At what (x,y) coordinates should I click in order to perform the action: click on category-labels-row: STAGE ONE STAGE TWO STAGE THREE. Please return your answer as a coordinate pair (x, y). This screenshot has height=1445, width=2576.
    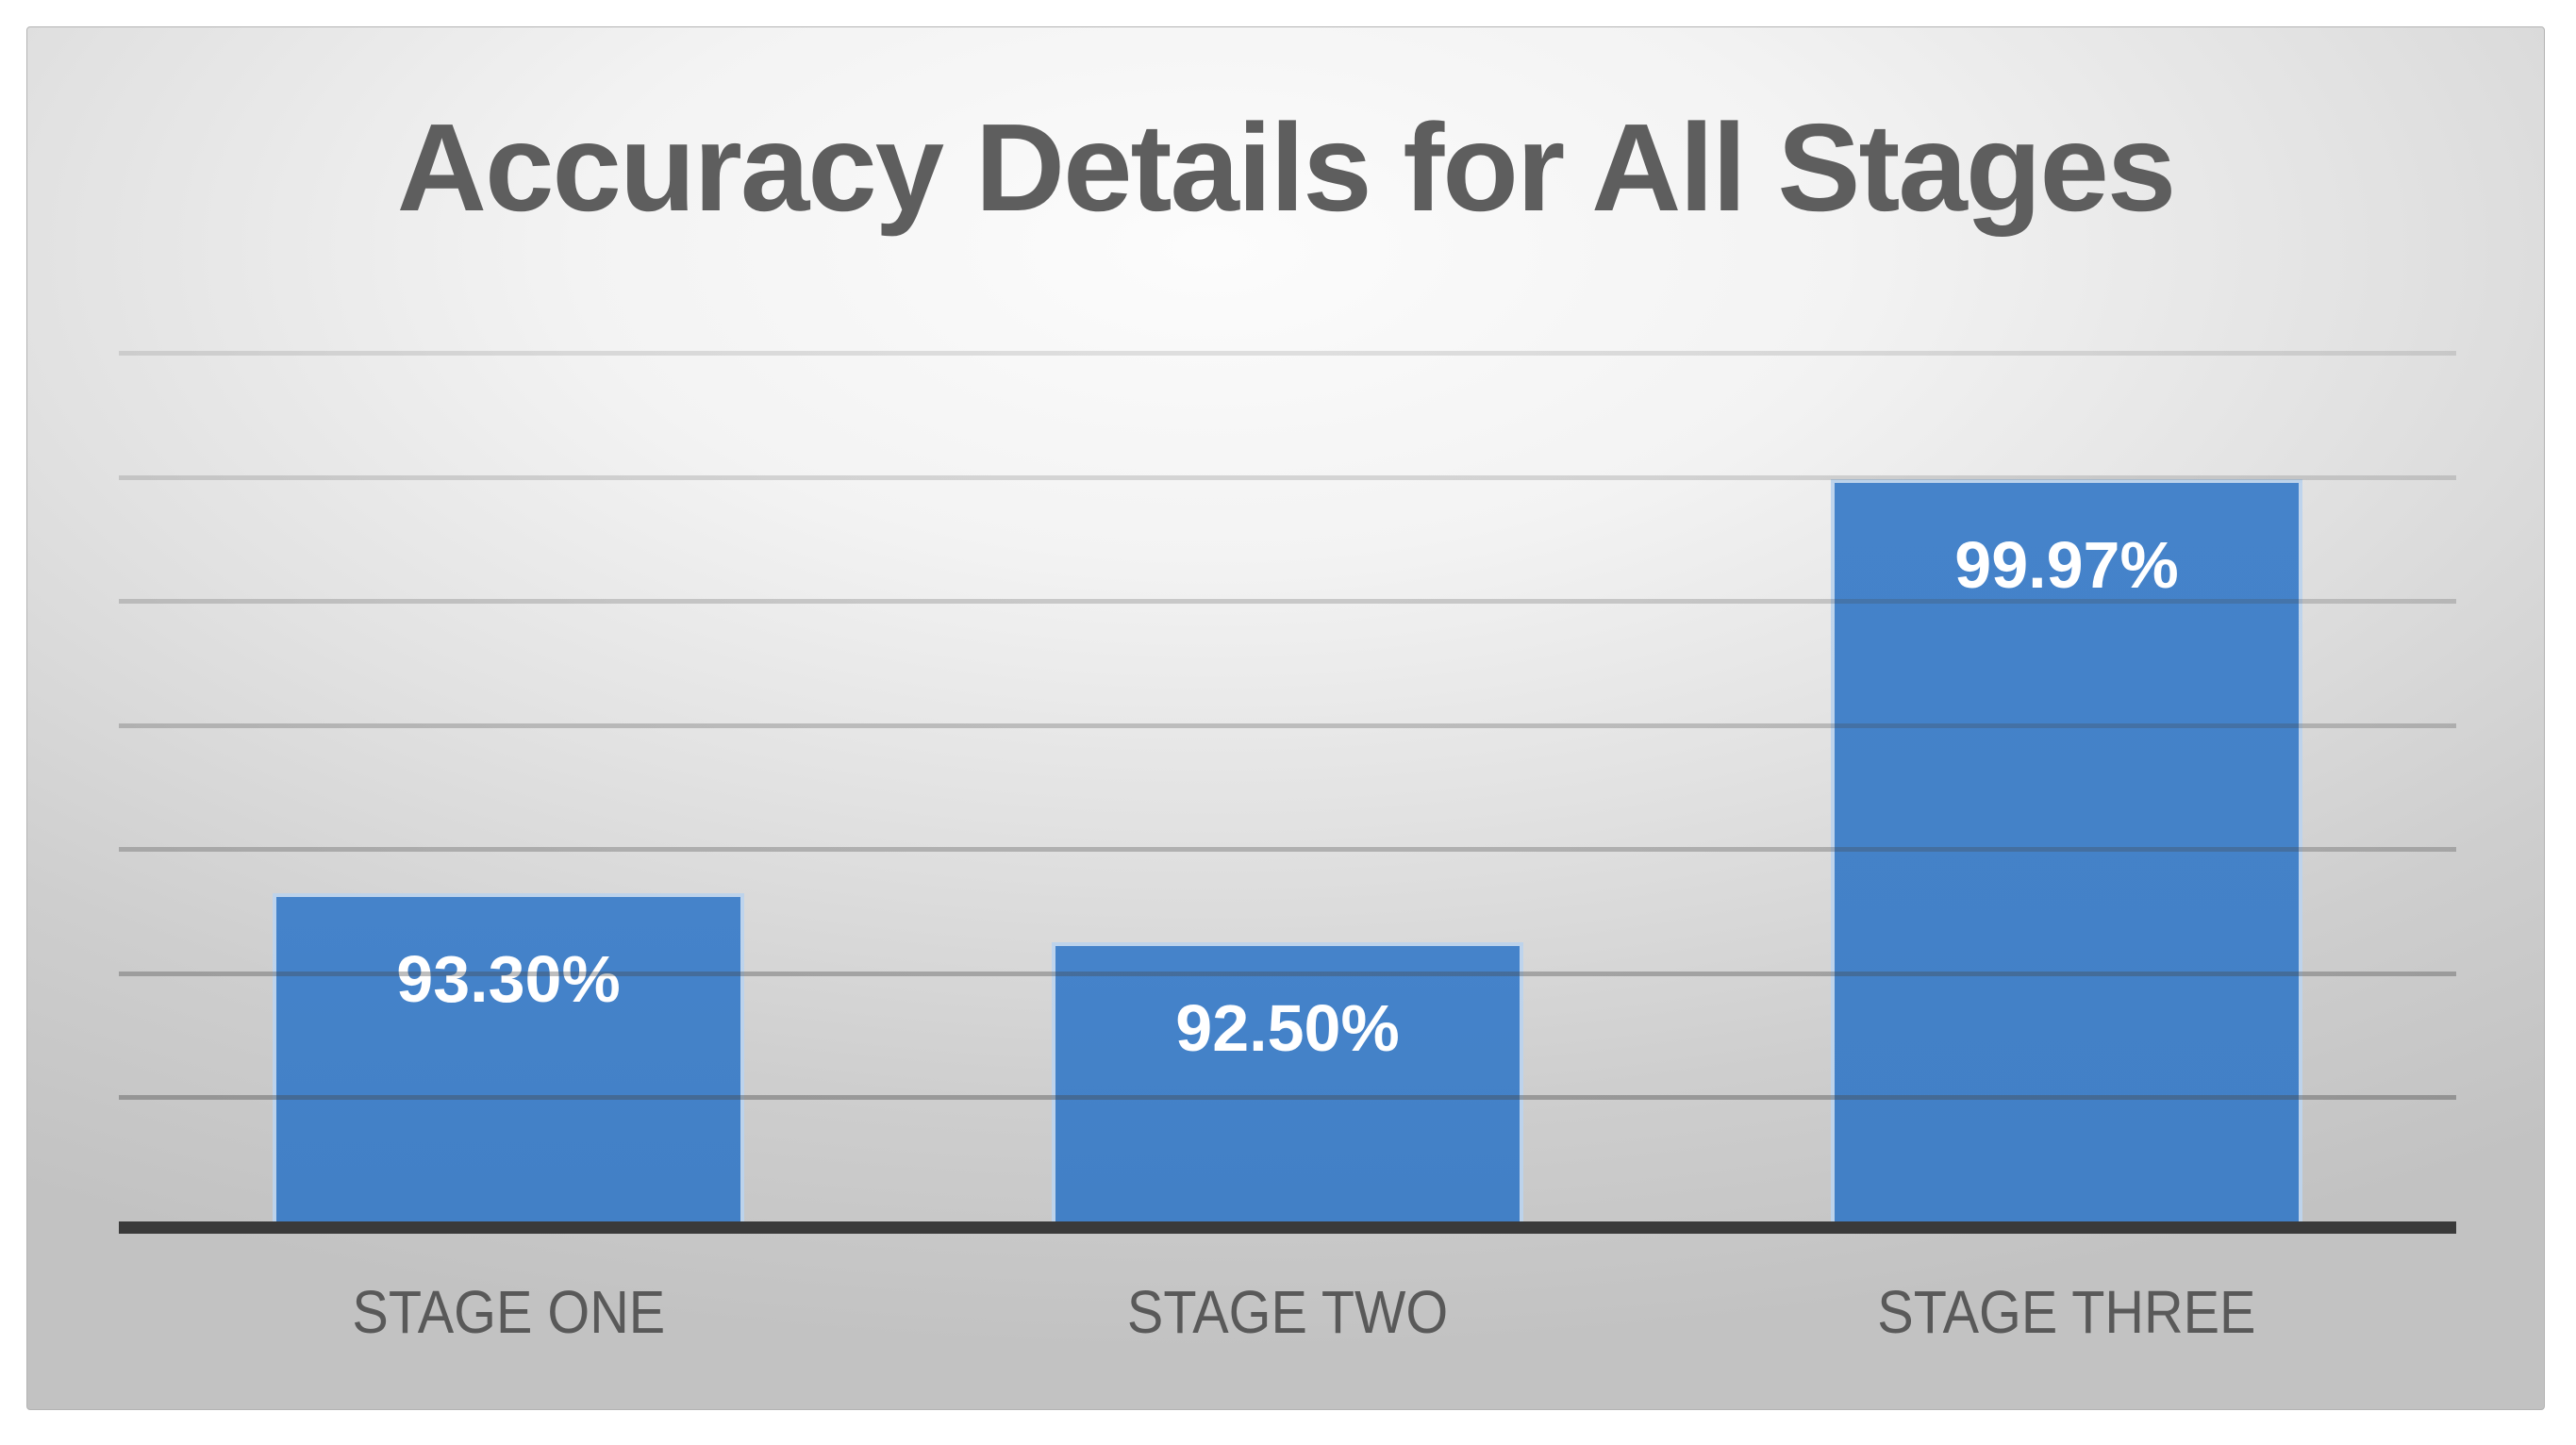
    Looking at the image, I should click on (1287, 1312).